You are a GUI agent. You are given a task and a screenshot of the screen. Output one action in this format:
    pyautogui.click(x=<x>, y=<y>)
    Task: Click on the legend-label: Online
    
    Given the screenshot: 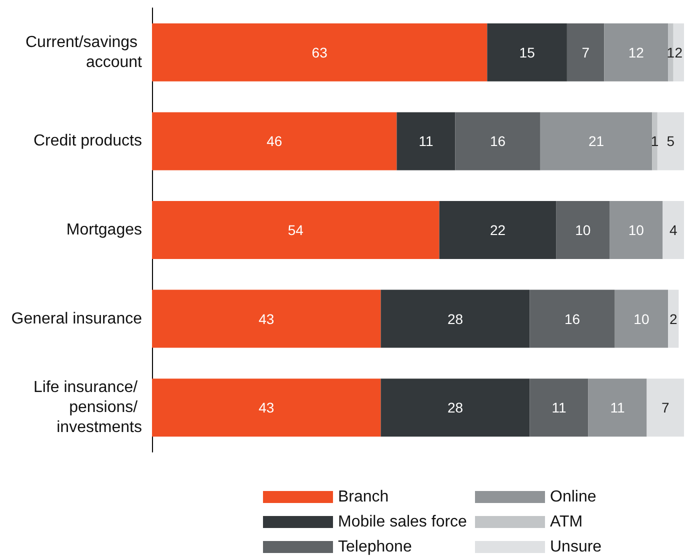 What is the action you would take?
    pyautogui.click(x=573, y=497)
    